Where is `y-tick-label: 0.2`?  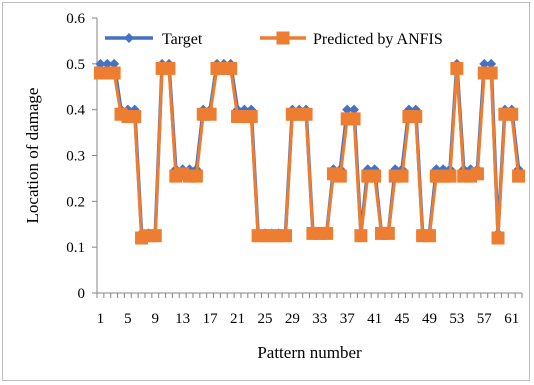
y-tick-label: 0.2 is located at coordinates (75, 202).